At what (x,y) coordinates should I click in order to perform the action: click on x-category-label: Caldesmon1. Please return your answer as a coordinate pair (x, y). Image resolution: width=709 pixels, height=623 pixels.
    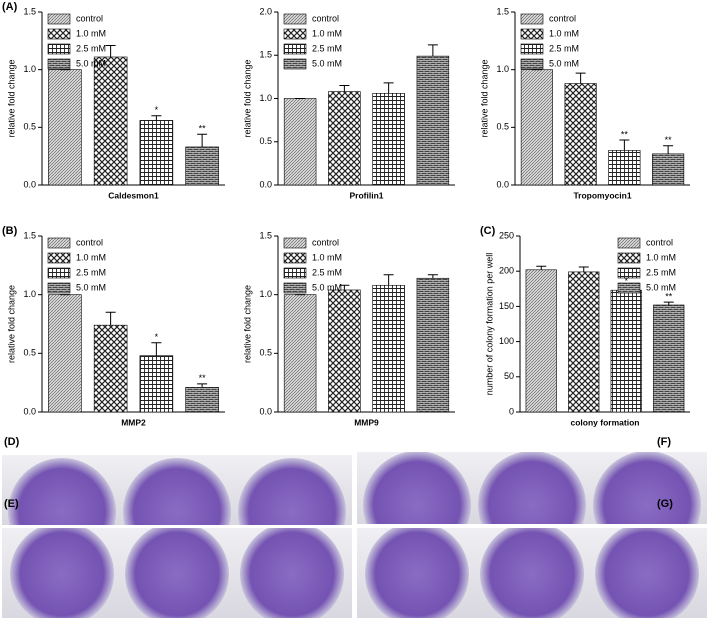
    Looking at the image, I should click on (133, 195).